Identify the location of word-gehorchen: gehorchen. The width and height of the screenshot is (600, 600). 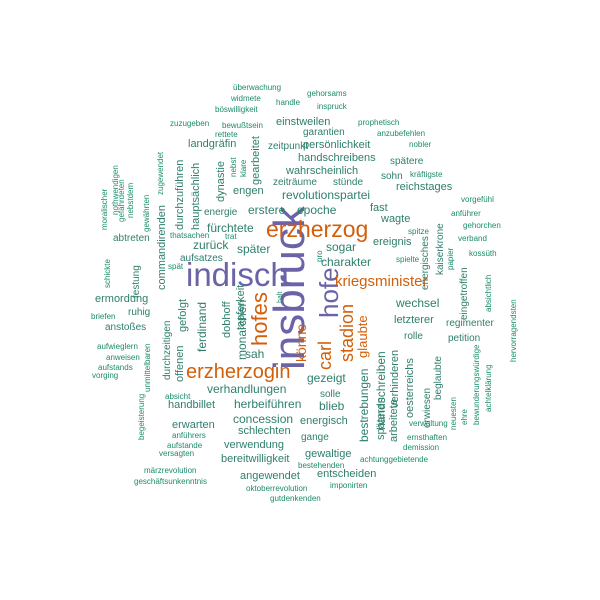
(482, 225).